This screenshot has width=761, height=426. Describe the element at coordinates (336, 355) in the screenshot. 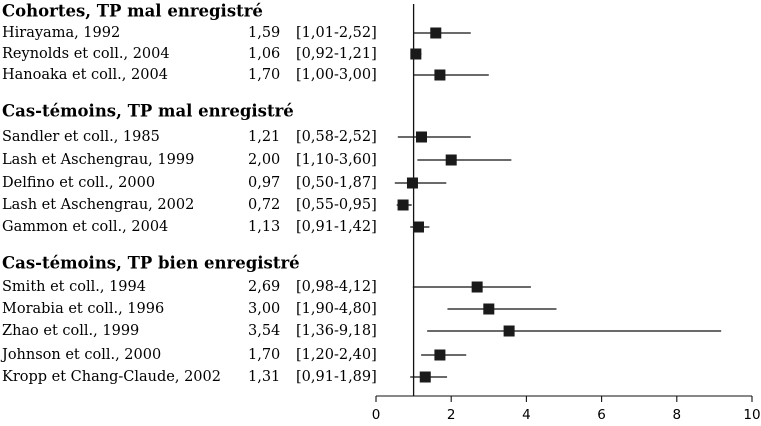

I see `study-ci-text: [1,20-2,40]` at that location.